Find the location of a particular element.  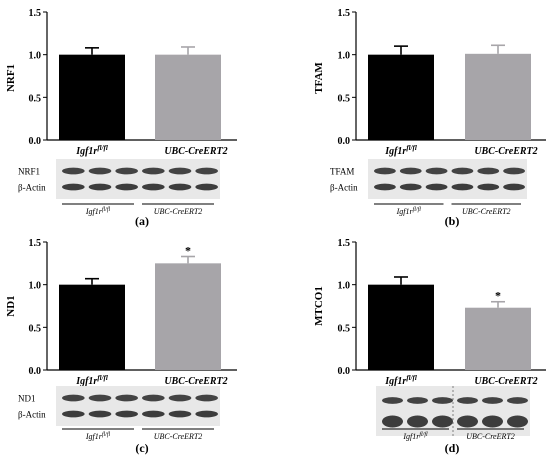

y-axis-label: ND1 is located at coordinates (11, 305).